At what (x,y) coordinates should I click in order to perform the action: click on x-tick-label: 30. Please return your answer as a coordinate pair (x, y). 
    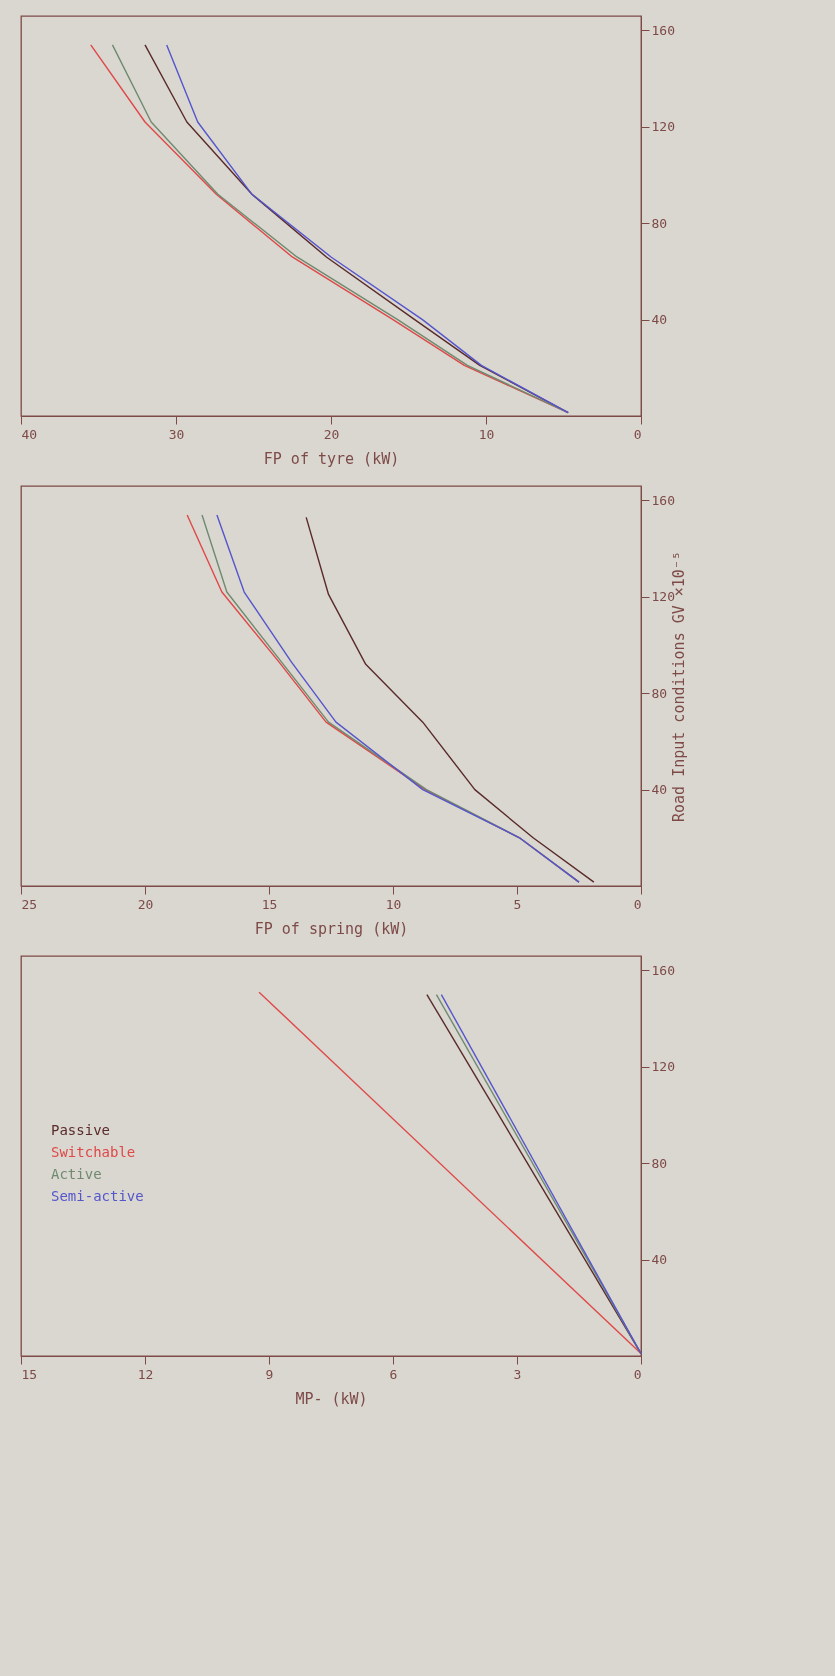
    Looking at the image, I should click on (176, 434).